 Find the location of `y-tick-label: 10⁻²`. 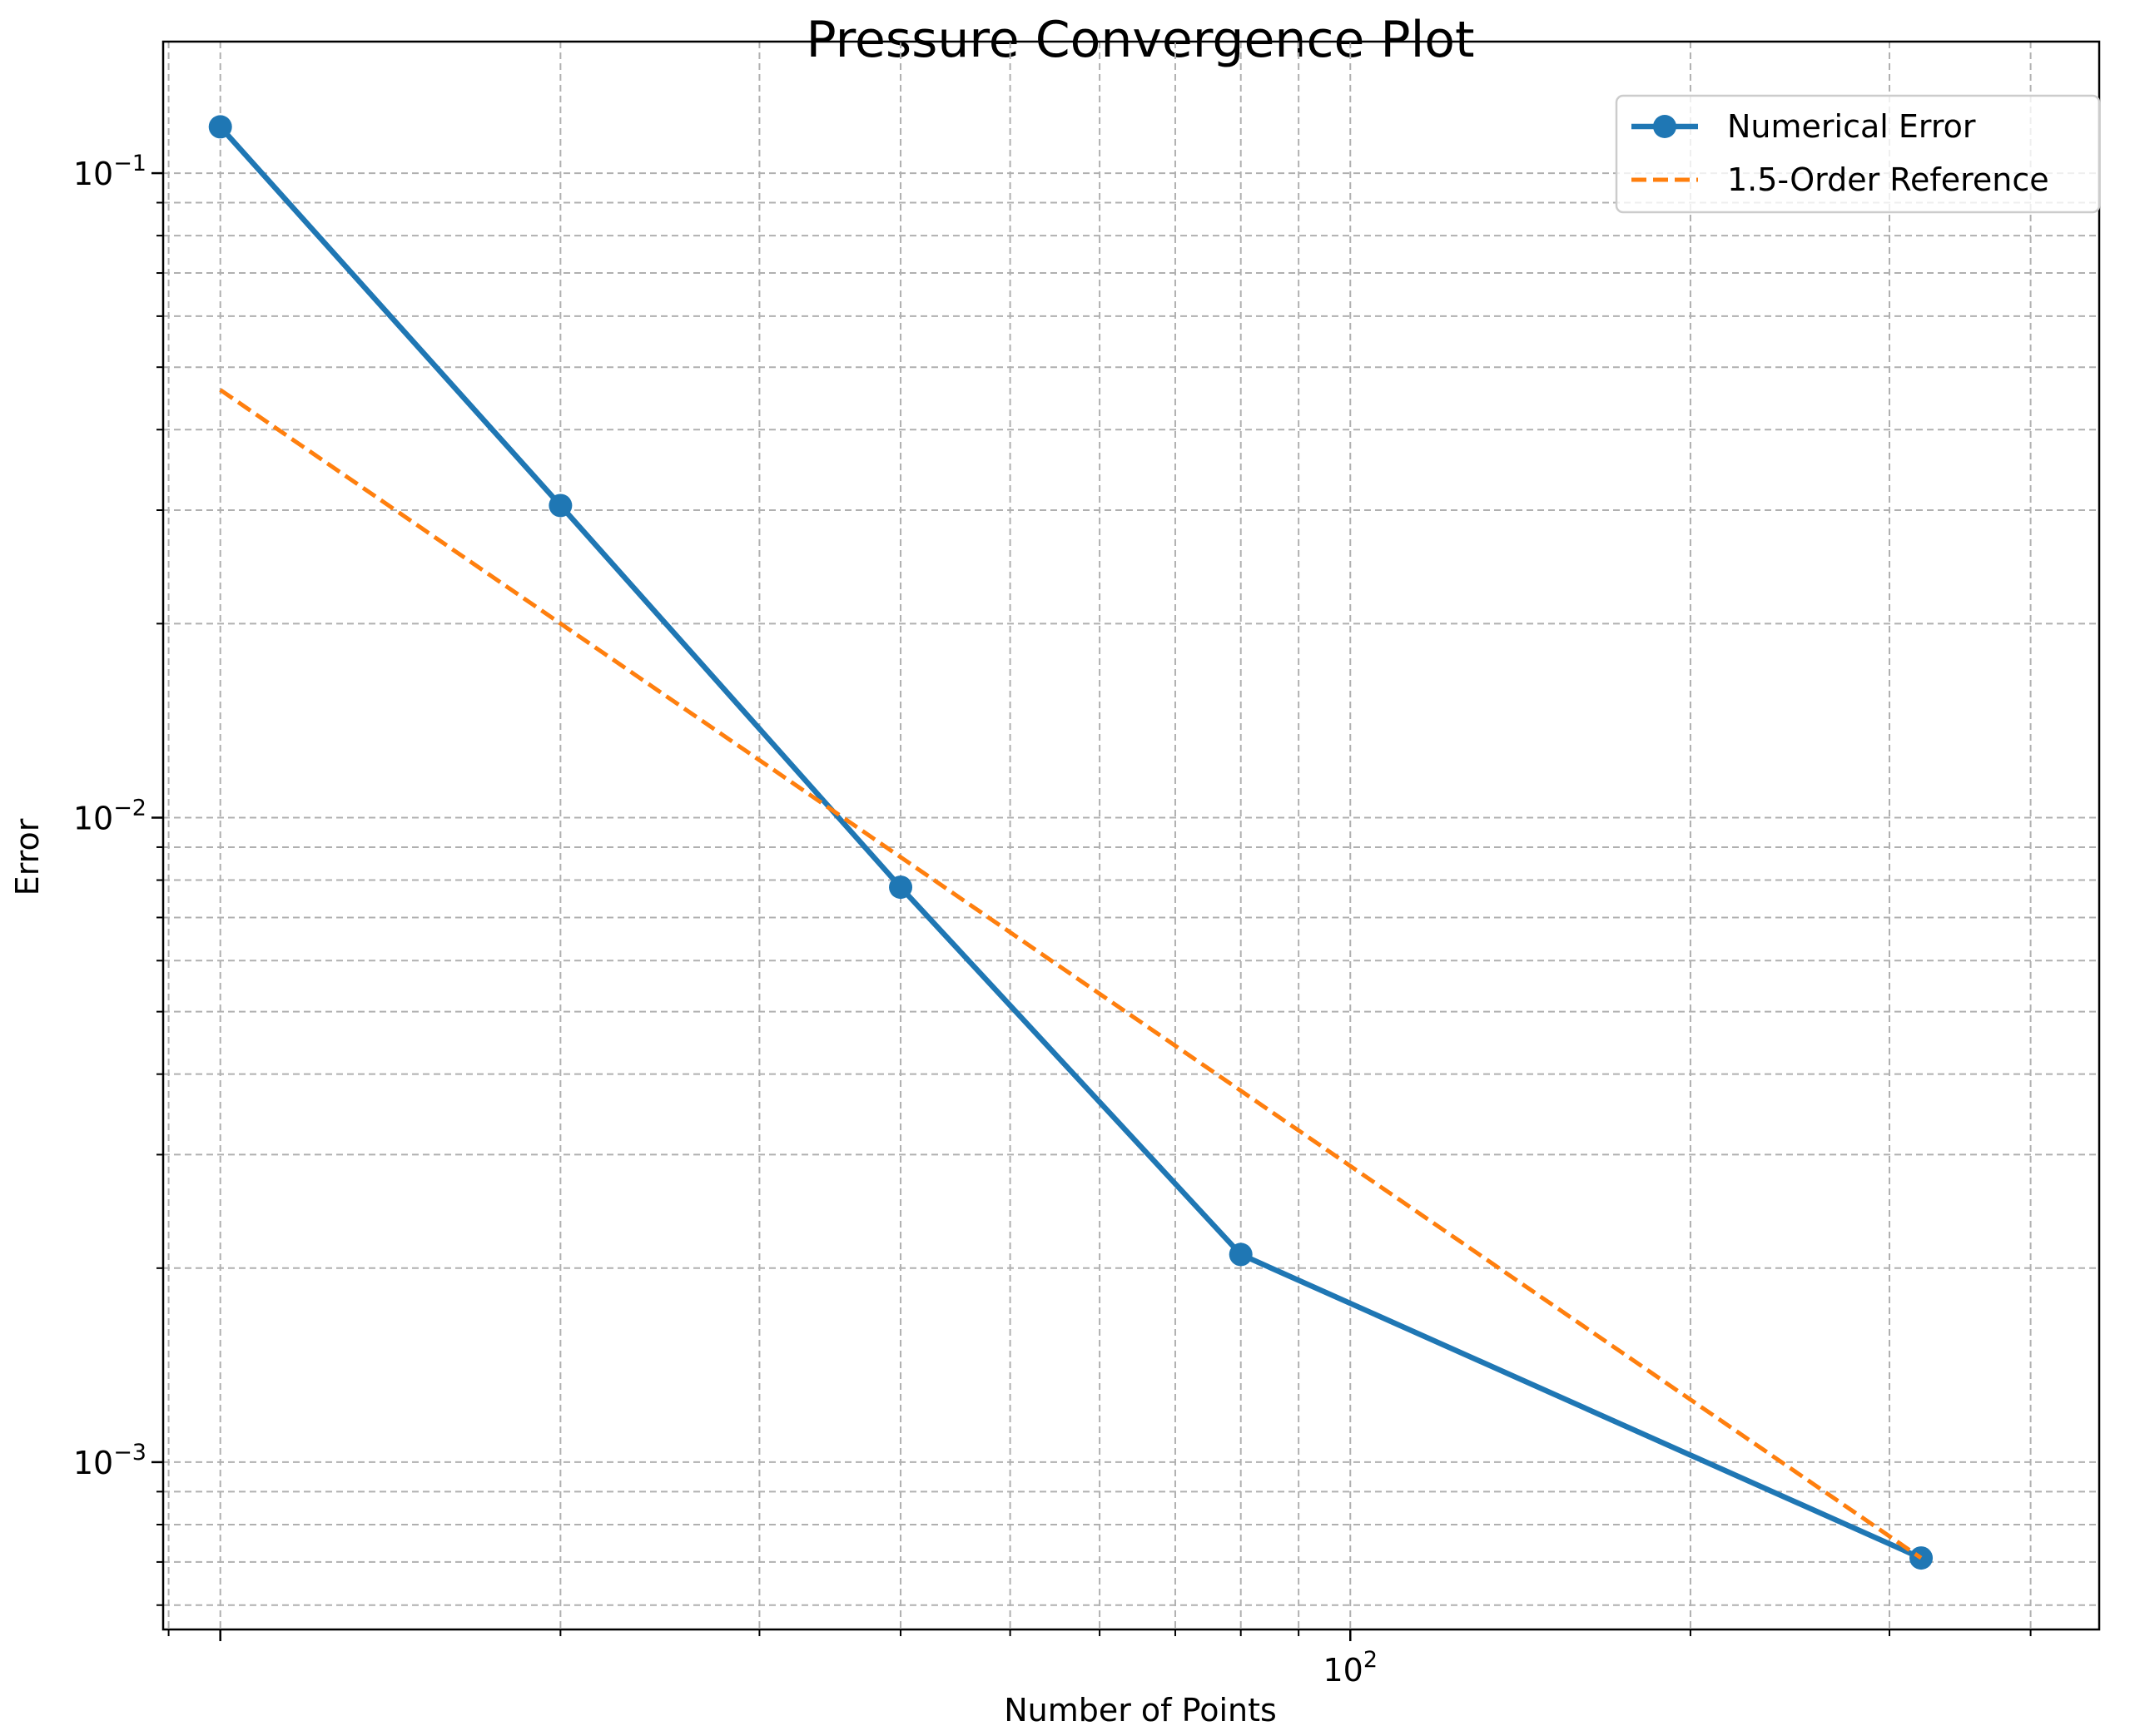

y-tick-label: 10⁻² is located at coordinates (109, 816).